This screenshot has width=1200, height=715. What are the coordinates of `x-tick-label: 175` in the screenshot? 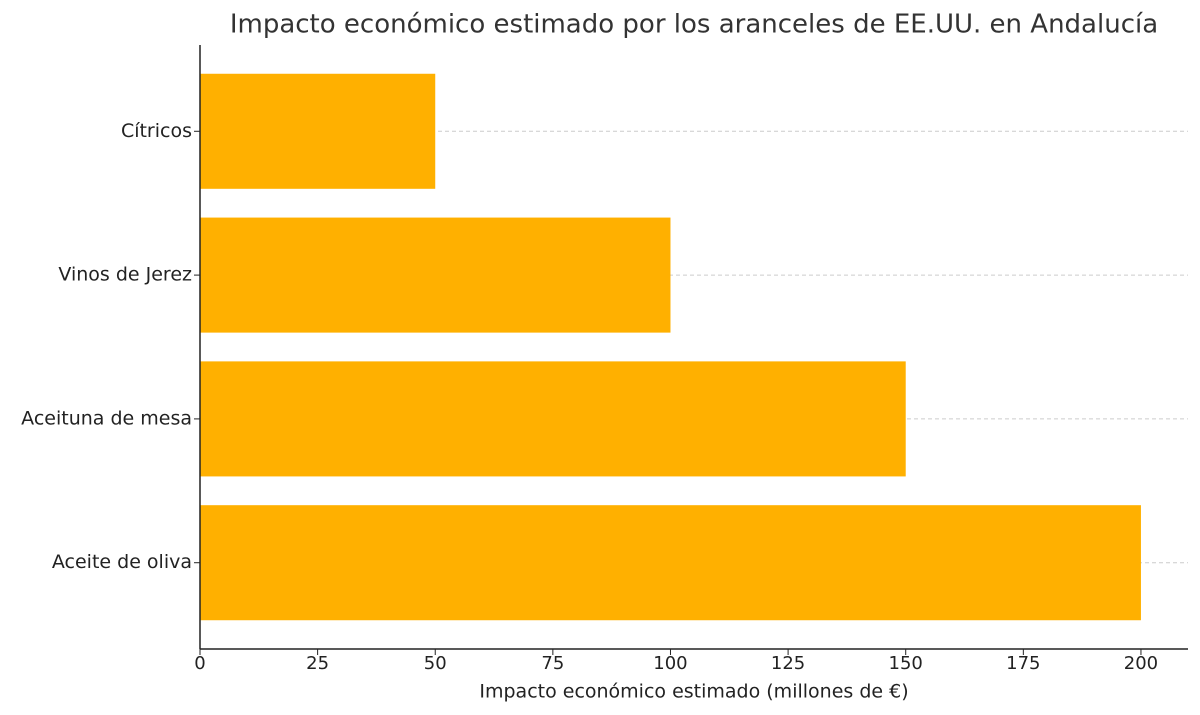 It's located at (1023, 663).